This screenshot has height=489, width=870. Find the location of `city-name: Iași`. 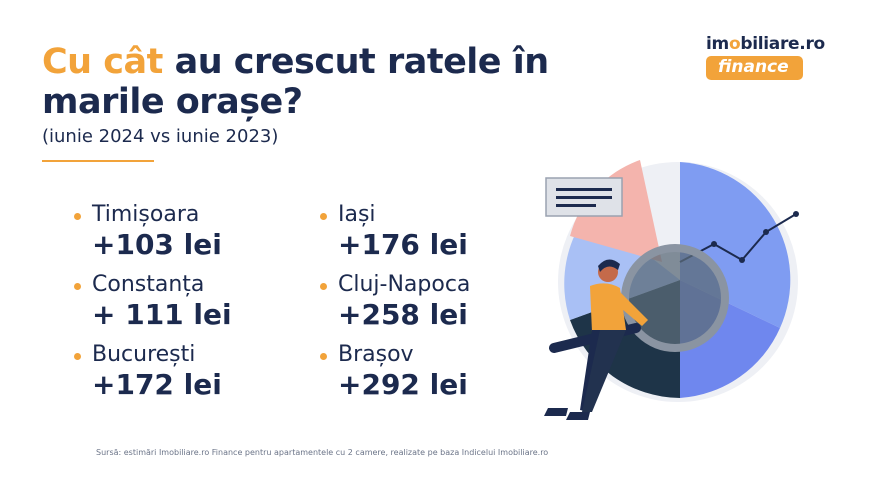

city-name: Iași is located at coordinates (357, 214).